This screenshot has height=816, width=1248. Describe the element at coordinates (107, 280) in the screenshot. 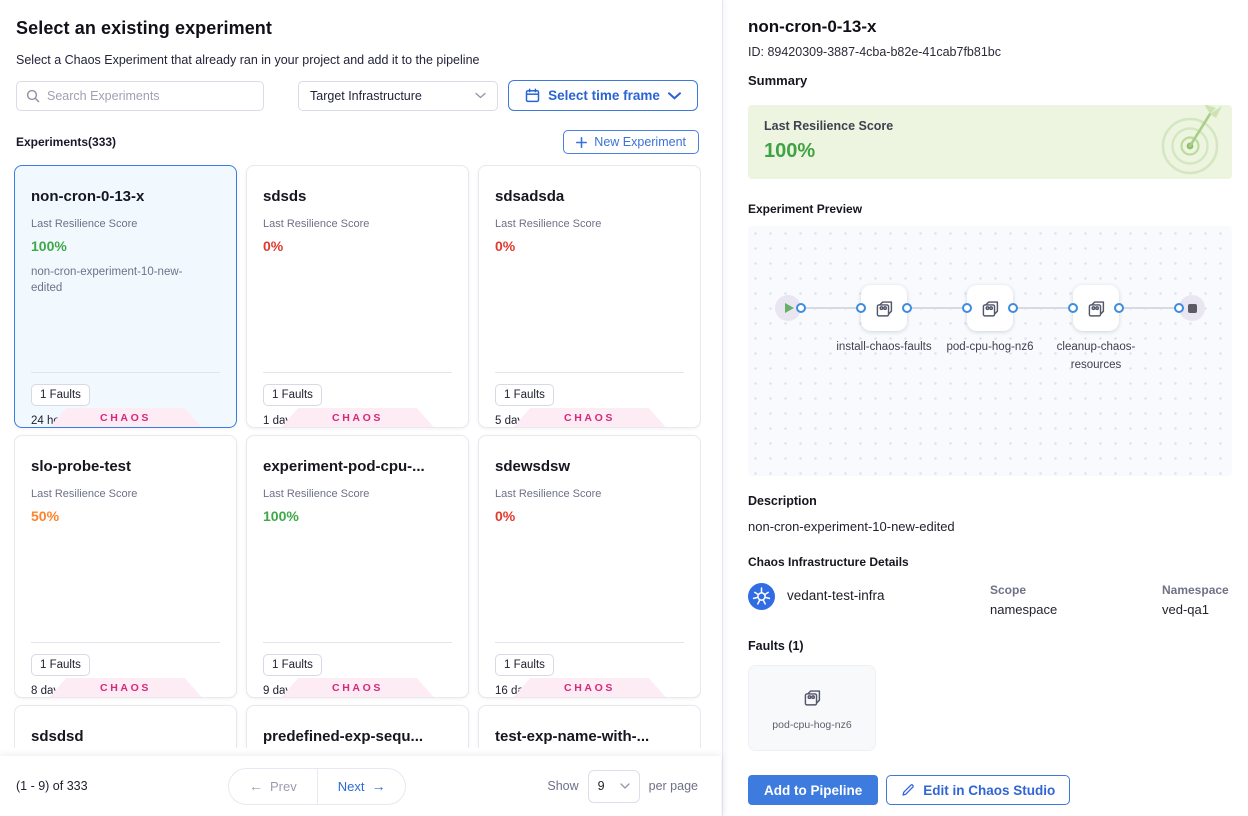

I see `experiment-card-description: non-cron-experiment-10-new-edited` at that location.